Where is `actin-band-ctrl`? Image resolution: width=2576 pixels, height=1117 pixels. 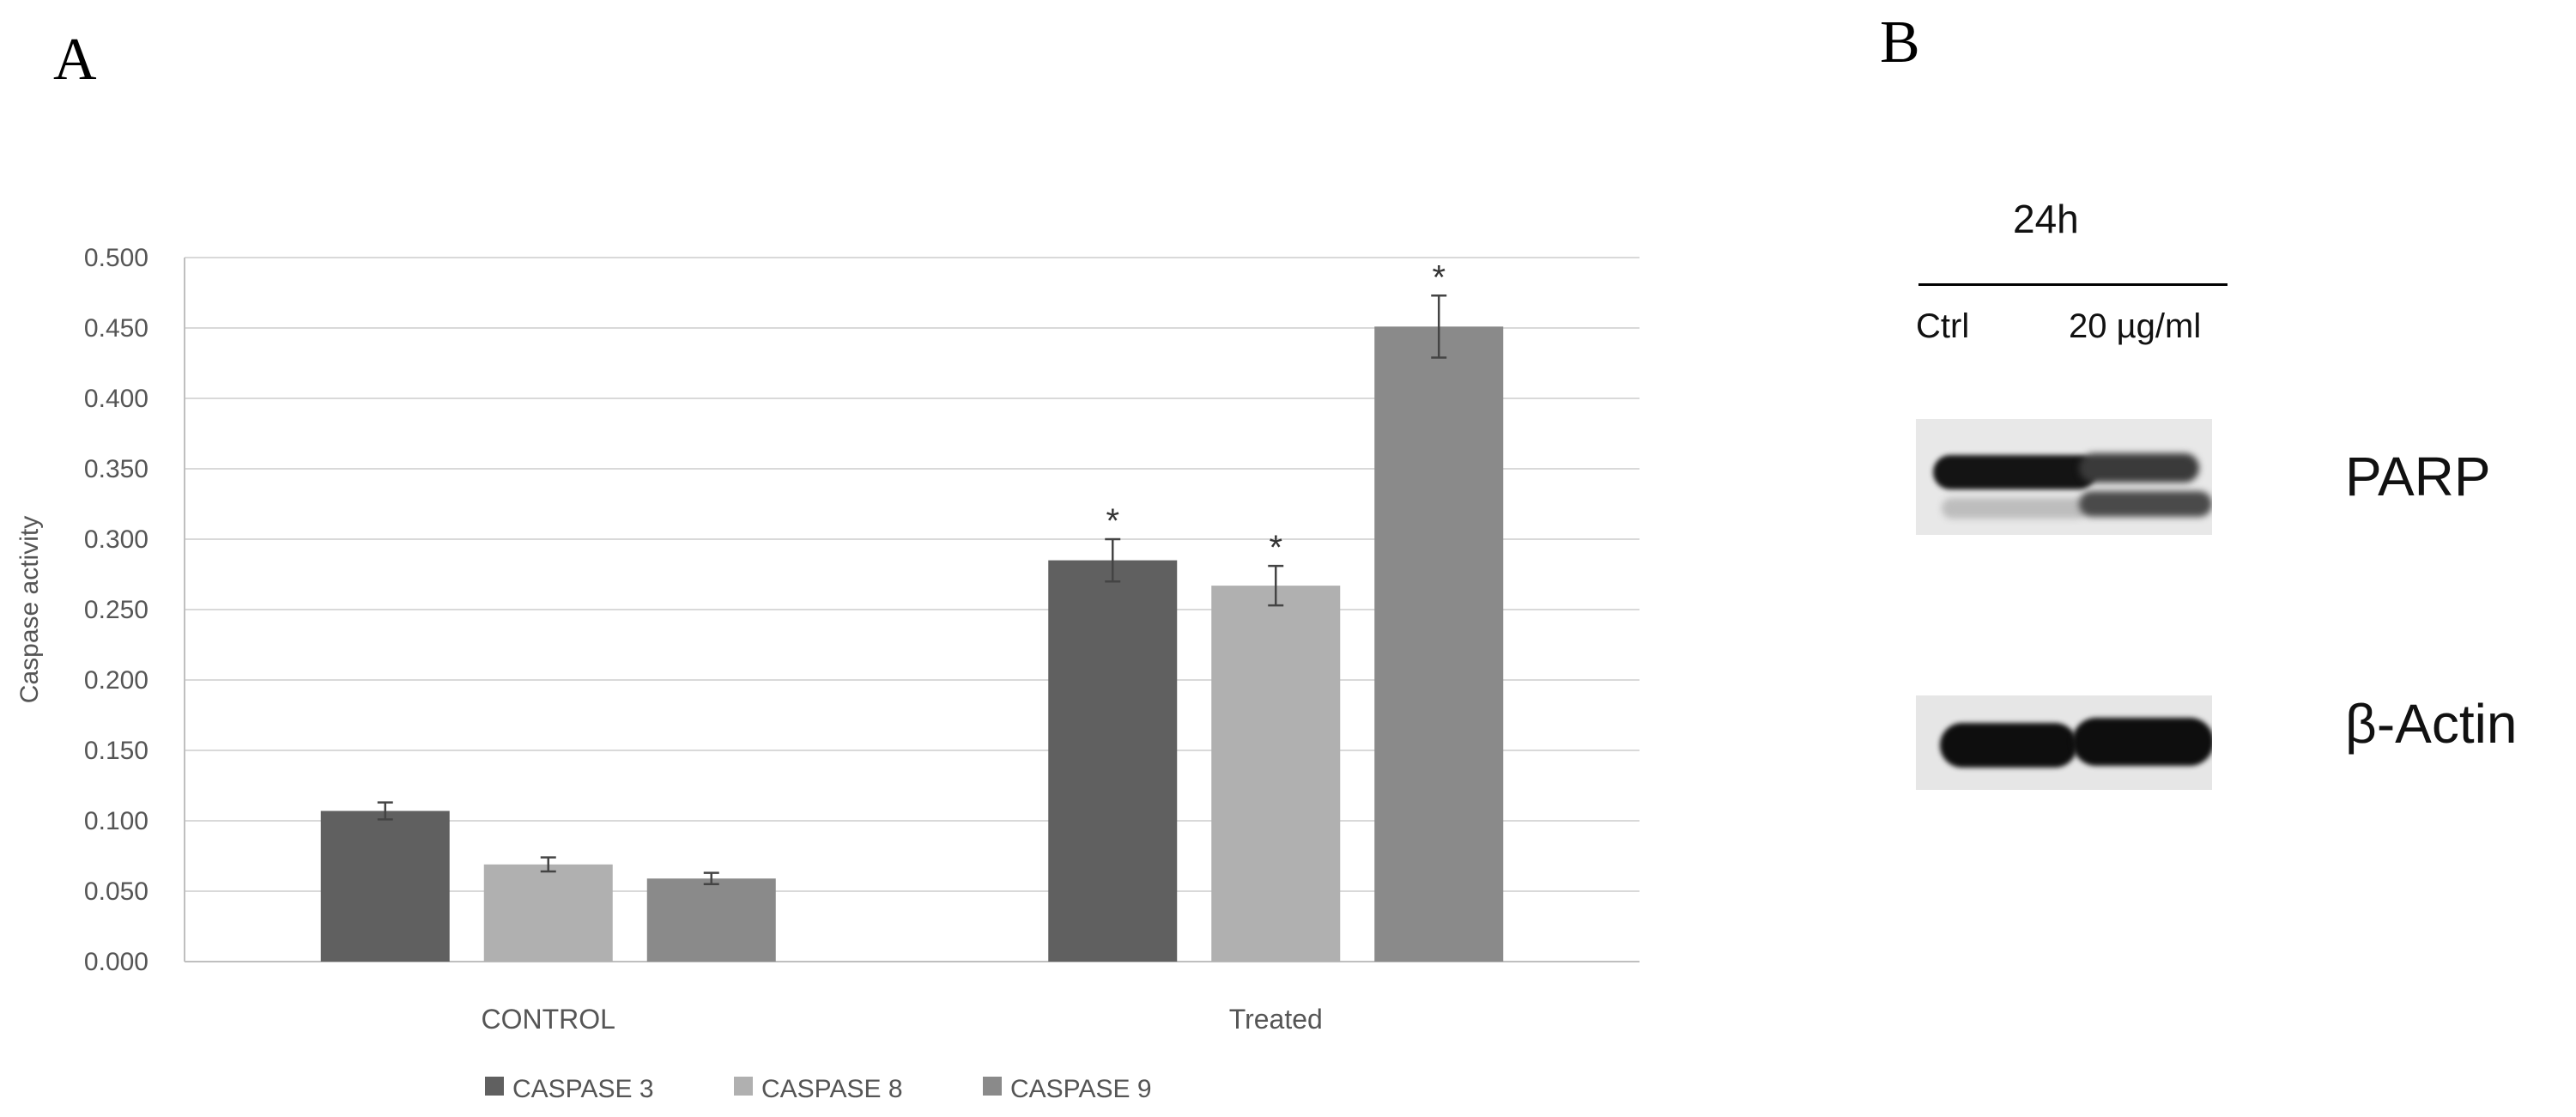 actin-band-ctrl is located at coordinates (2008, 745).